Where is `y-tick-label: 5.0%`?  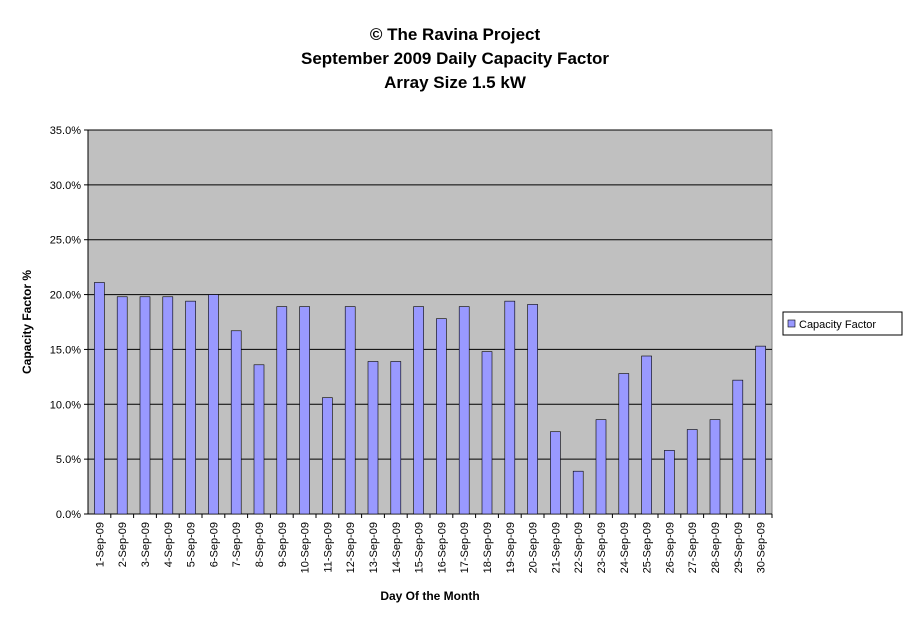 y-tick-label: 5.0% is located at coordinates (68, 460).